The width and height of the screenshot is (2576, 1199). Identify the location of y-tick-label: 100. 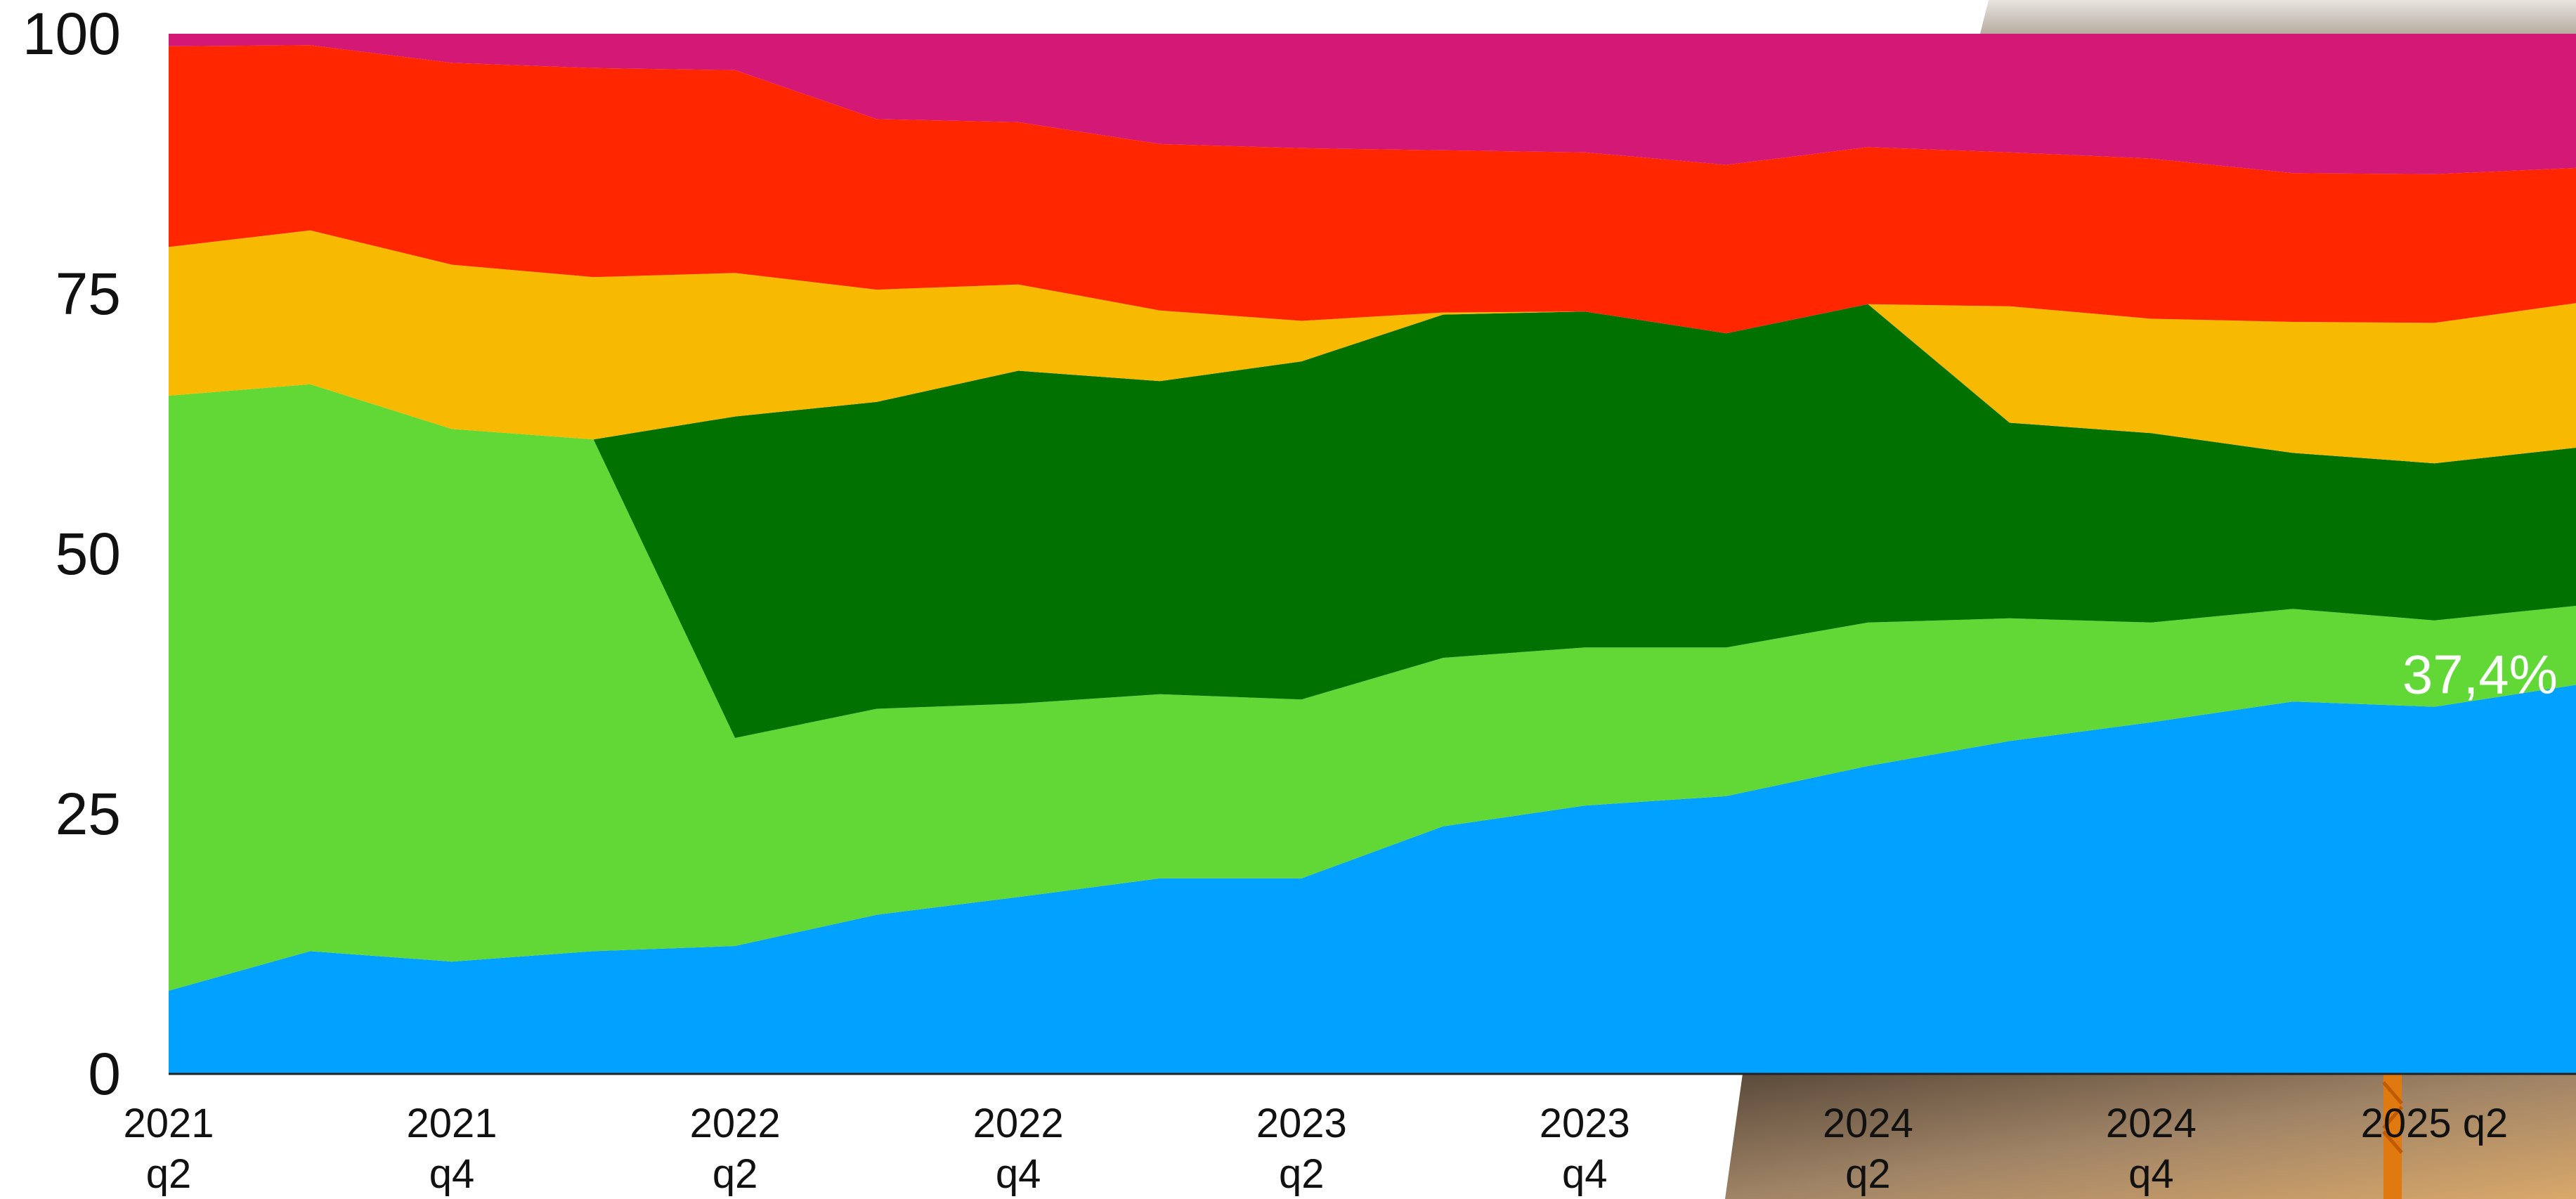
(71, 34).